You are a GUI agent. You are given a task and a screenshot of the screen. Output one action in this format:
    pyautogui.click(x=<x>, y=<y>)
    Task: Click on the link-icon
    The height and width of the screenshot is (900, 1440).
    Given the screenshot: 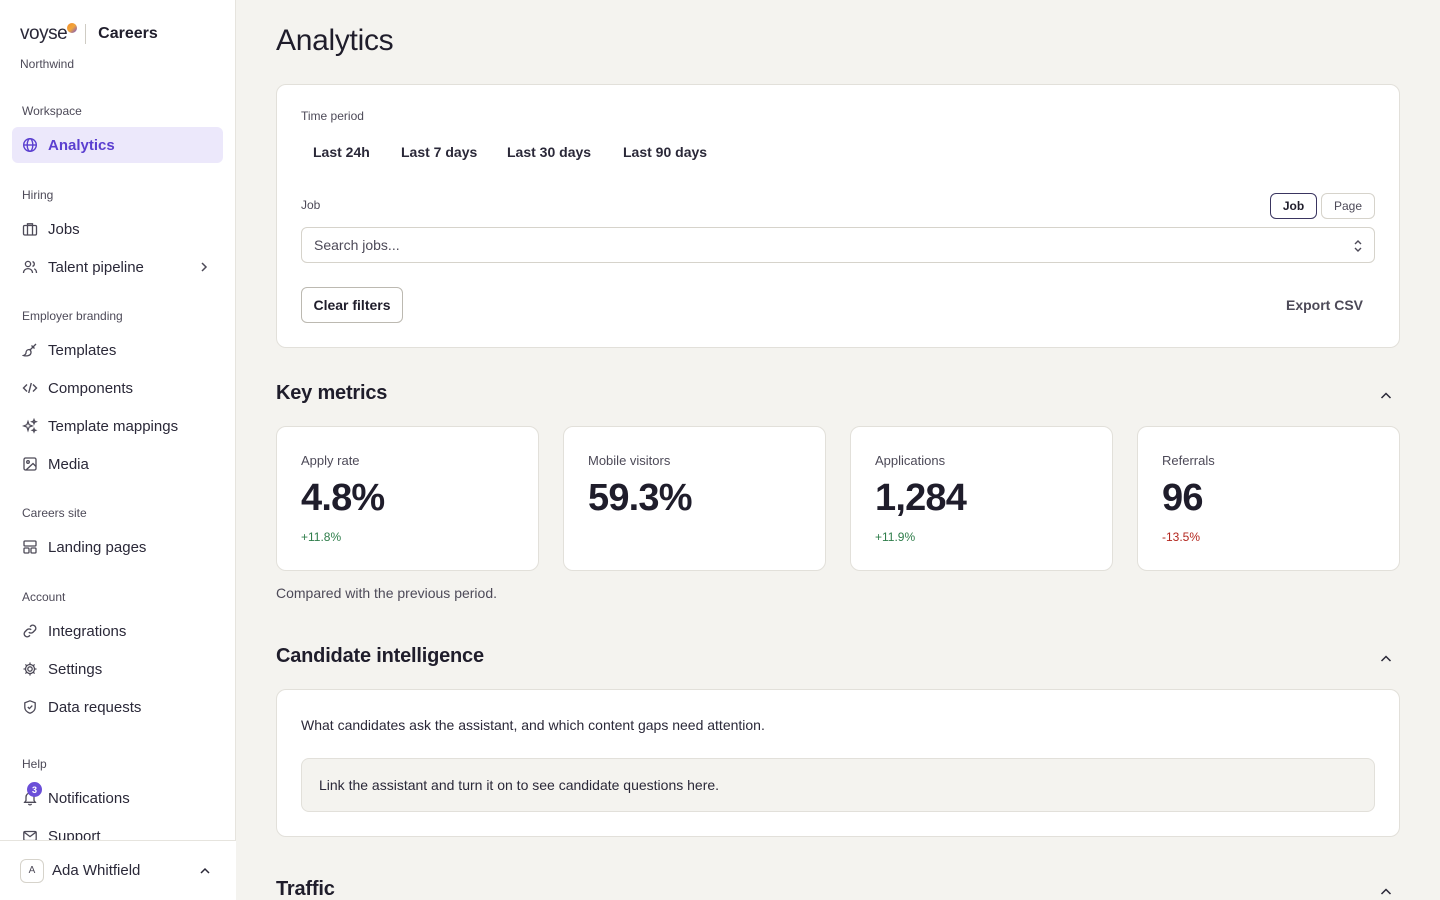 What is the action you would take?
    pyautogui.click(x=30, y=631)
    